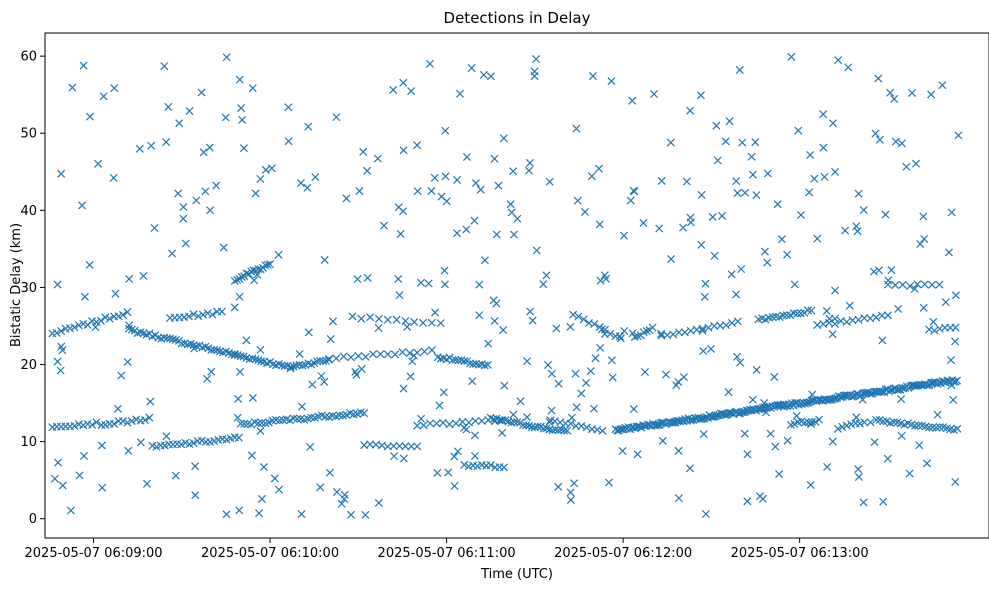  I want to click on y-tick-label: 60, so click(28, 57).